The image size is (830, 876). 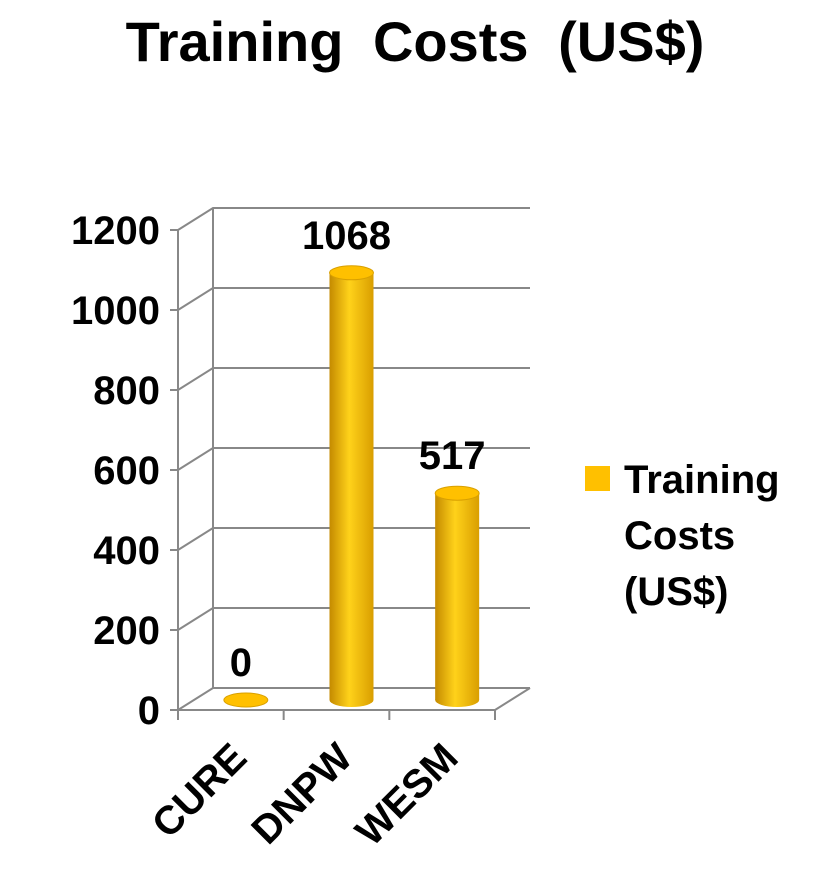 What do you see at coordinates (241, 663) in the screenshot?
I see `data-label: 0` at bounding box center [241, 663].